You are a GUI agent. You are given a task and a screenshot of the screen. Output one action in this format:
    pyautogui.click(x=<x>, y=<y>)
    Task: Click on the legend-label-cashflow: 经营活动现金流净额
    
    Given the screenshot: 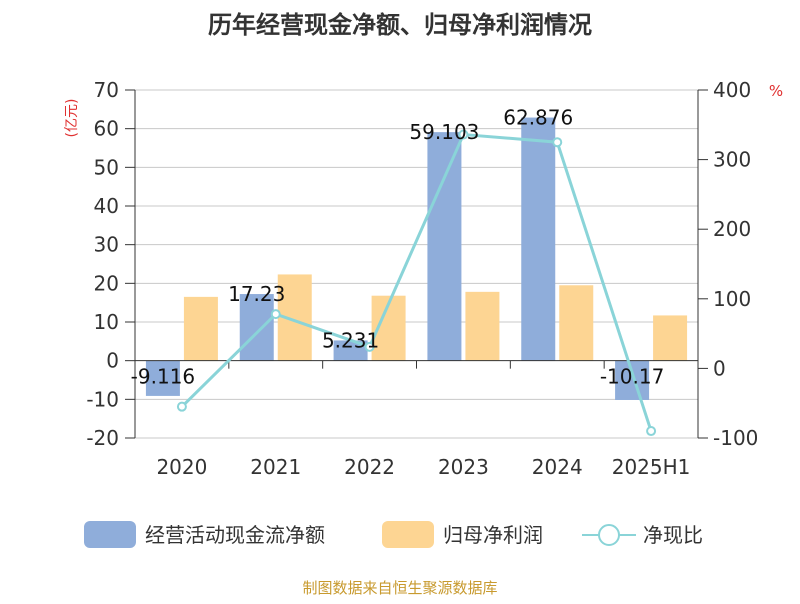 What is the action you would take?
    pyautogui.click(x=235, y=535)
    